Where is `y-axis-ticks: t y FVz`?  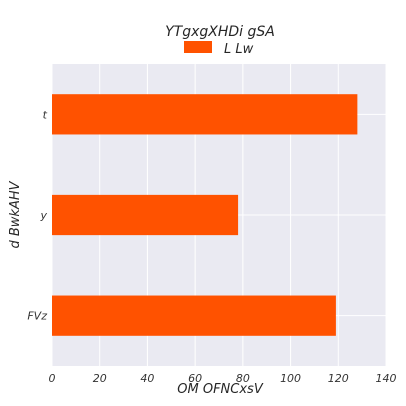 y-axis-ticks: t y FVz is located at coordinates (37, 215).